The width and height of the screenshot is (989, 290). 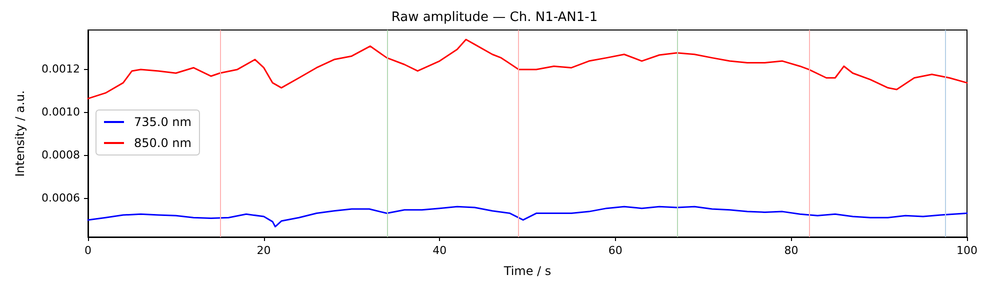 I want to click on x-tick-label: 60, so click(x=615, y=250).